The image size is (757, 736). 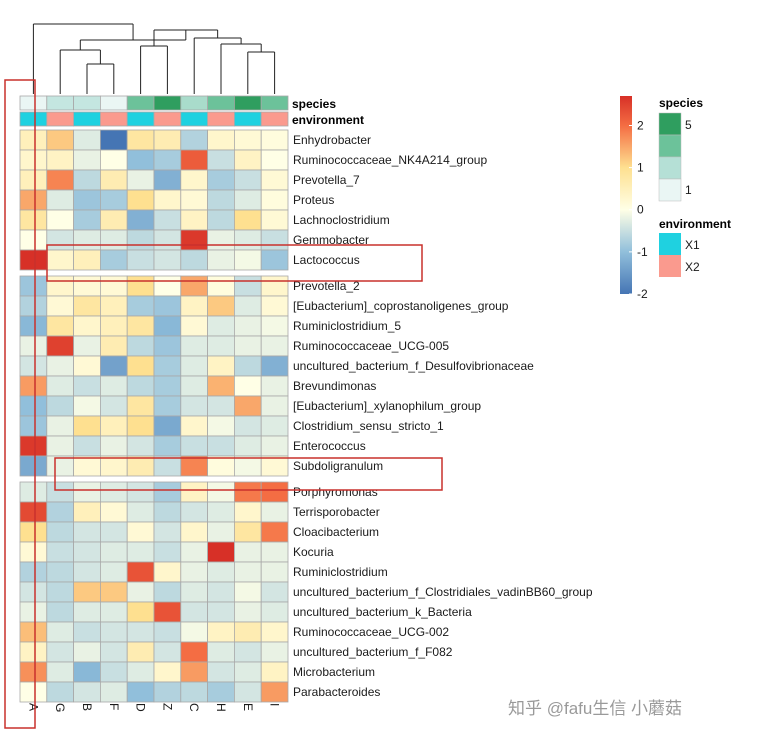 What do you see at coordinates (681, 103) in the screenshot?
I see `species-legend-title: species` at bounding box center [681, 103].